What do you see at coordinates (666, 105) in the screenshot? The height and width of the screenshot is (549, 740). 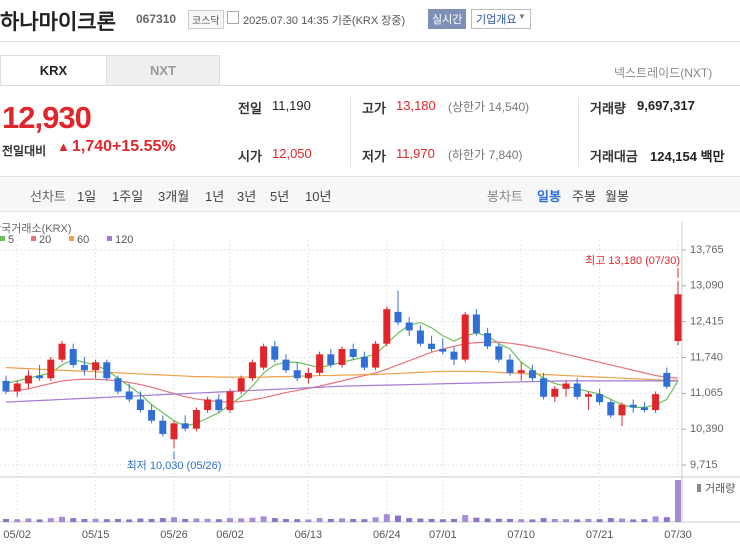 I see `stat-value: 9,697,317` at bounding box center [666, 105].